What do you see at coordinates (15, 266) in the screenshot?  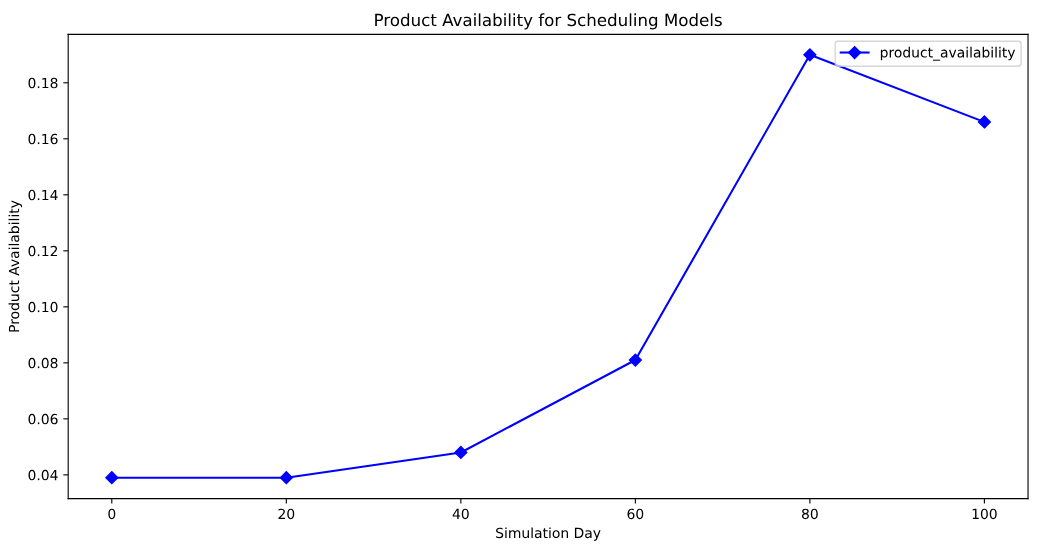 I see `y-axis-title: Product Availability` at bounding box center [15, 266].